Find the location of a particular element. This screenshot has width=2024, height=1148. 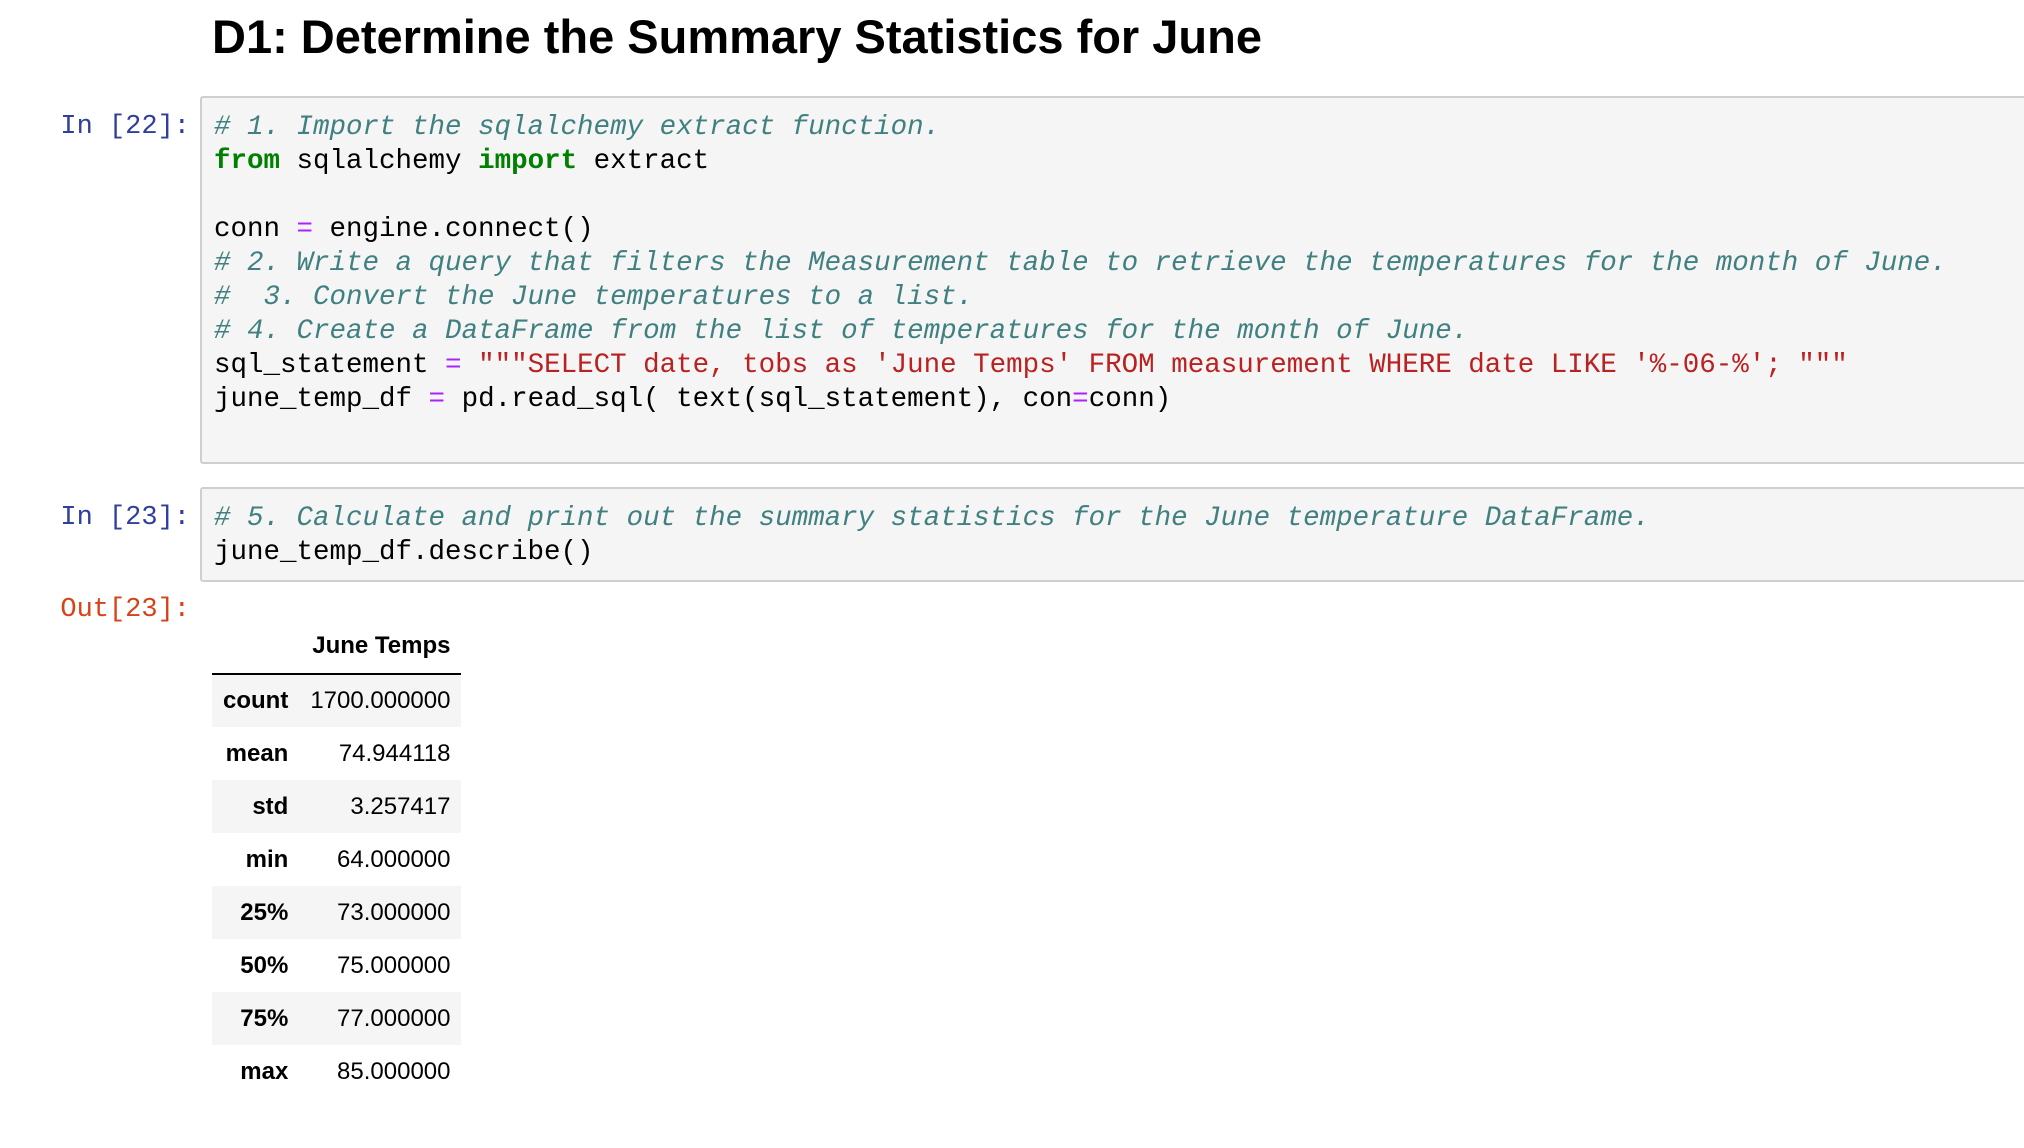

row-label: 75% is located at coordinates (264, 1018).